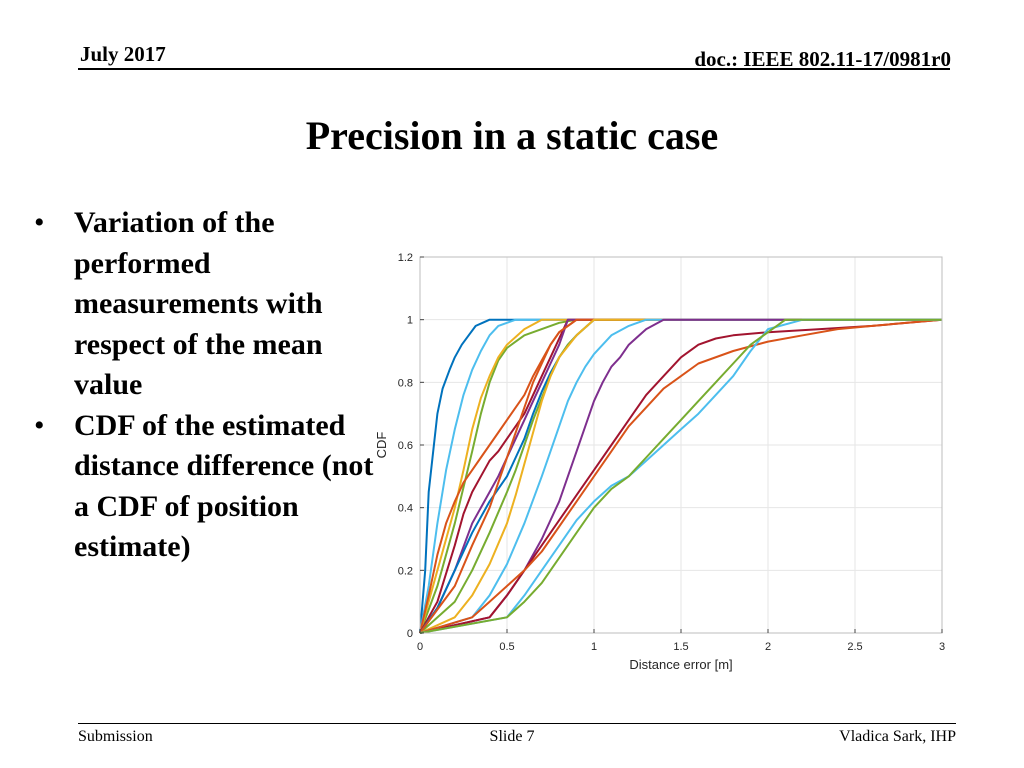 The height and width of the screenshot is (768, 1024). I want to click on footer-rule, so click(517, 723).